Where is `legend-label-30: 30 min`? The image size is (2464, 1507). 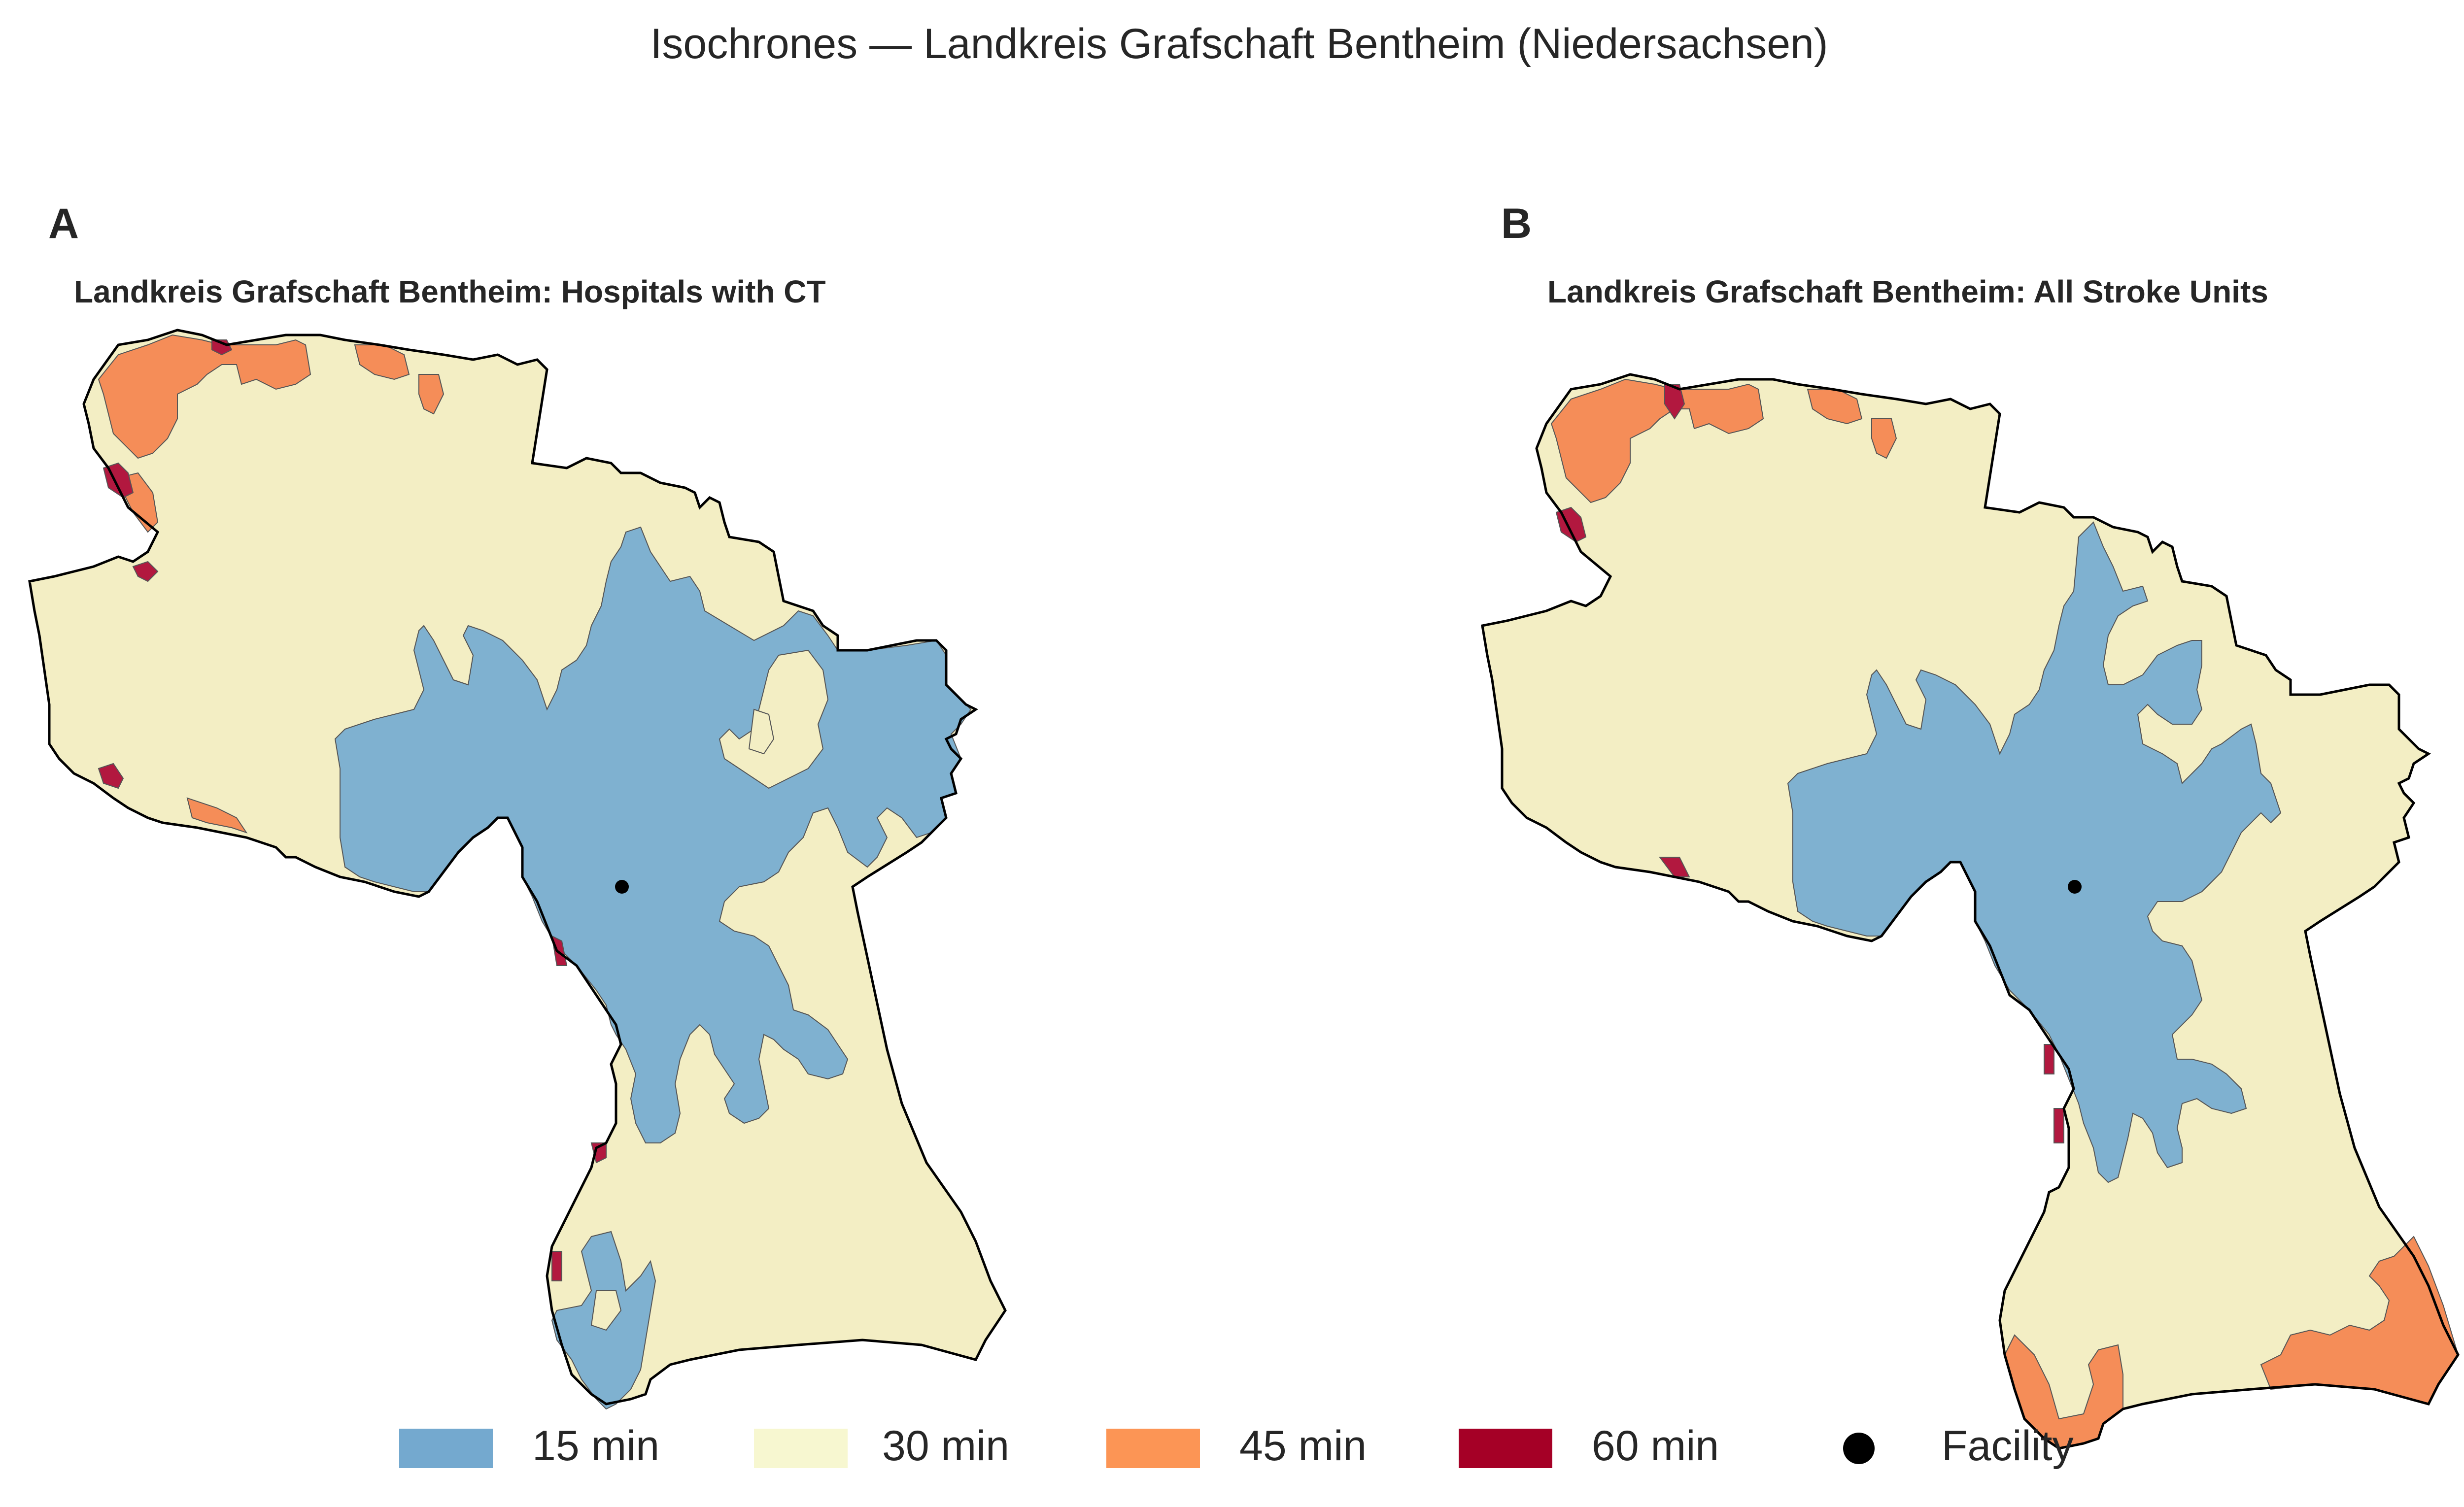
legend-label-30: 30 min is located at coordinates (946, 1446).